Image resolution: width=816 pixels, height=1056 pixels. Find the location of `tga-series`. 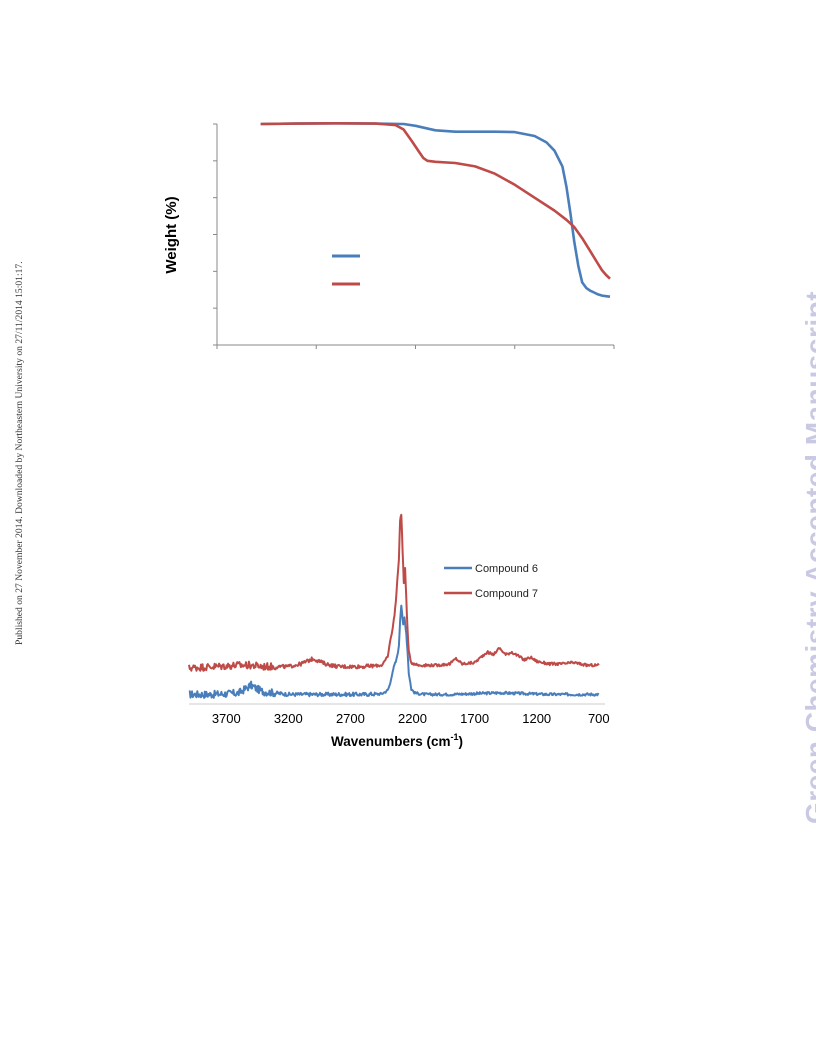

tga-series is located at coordinates (435, 210).